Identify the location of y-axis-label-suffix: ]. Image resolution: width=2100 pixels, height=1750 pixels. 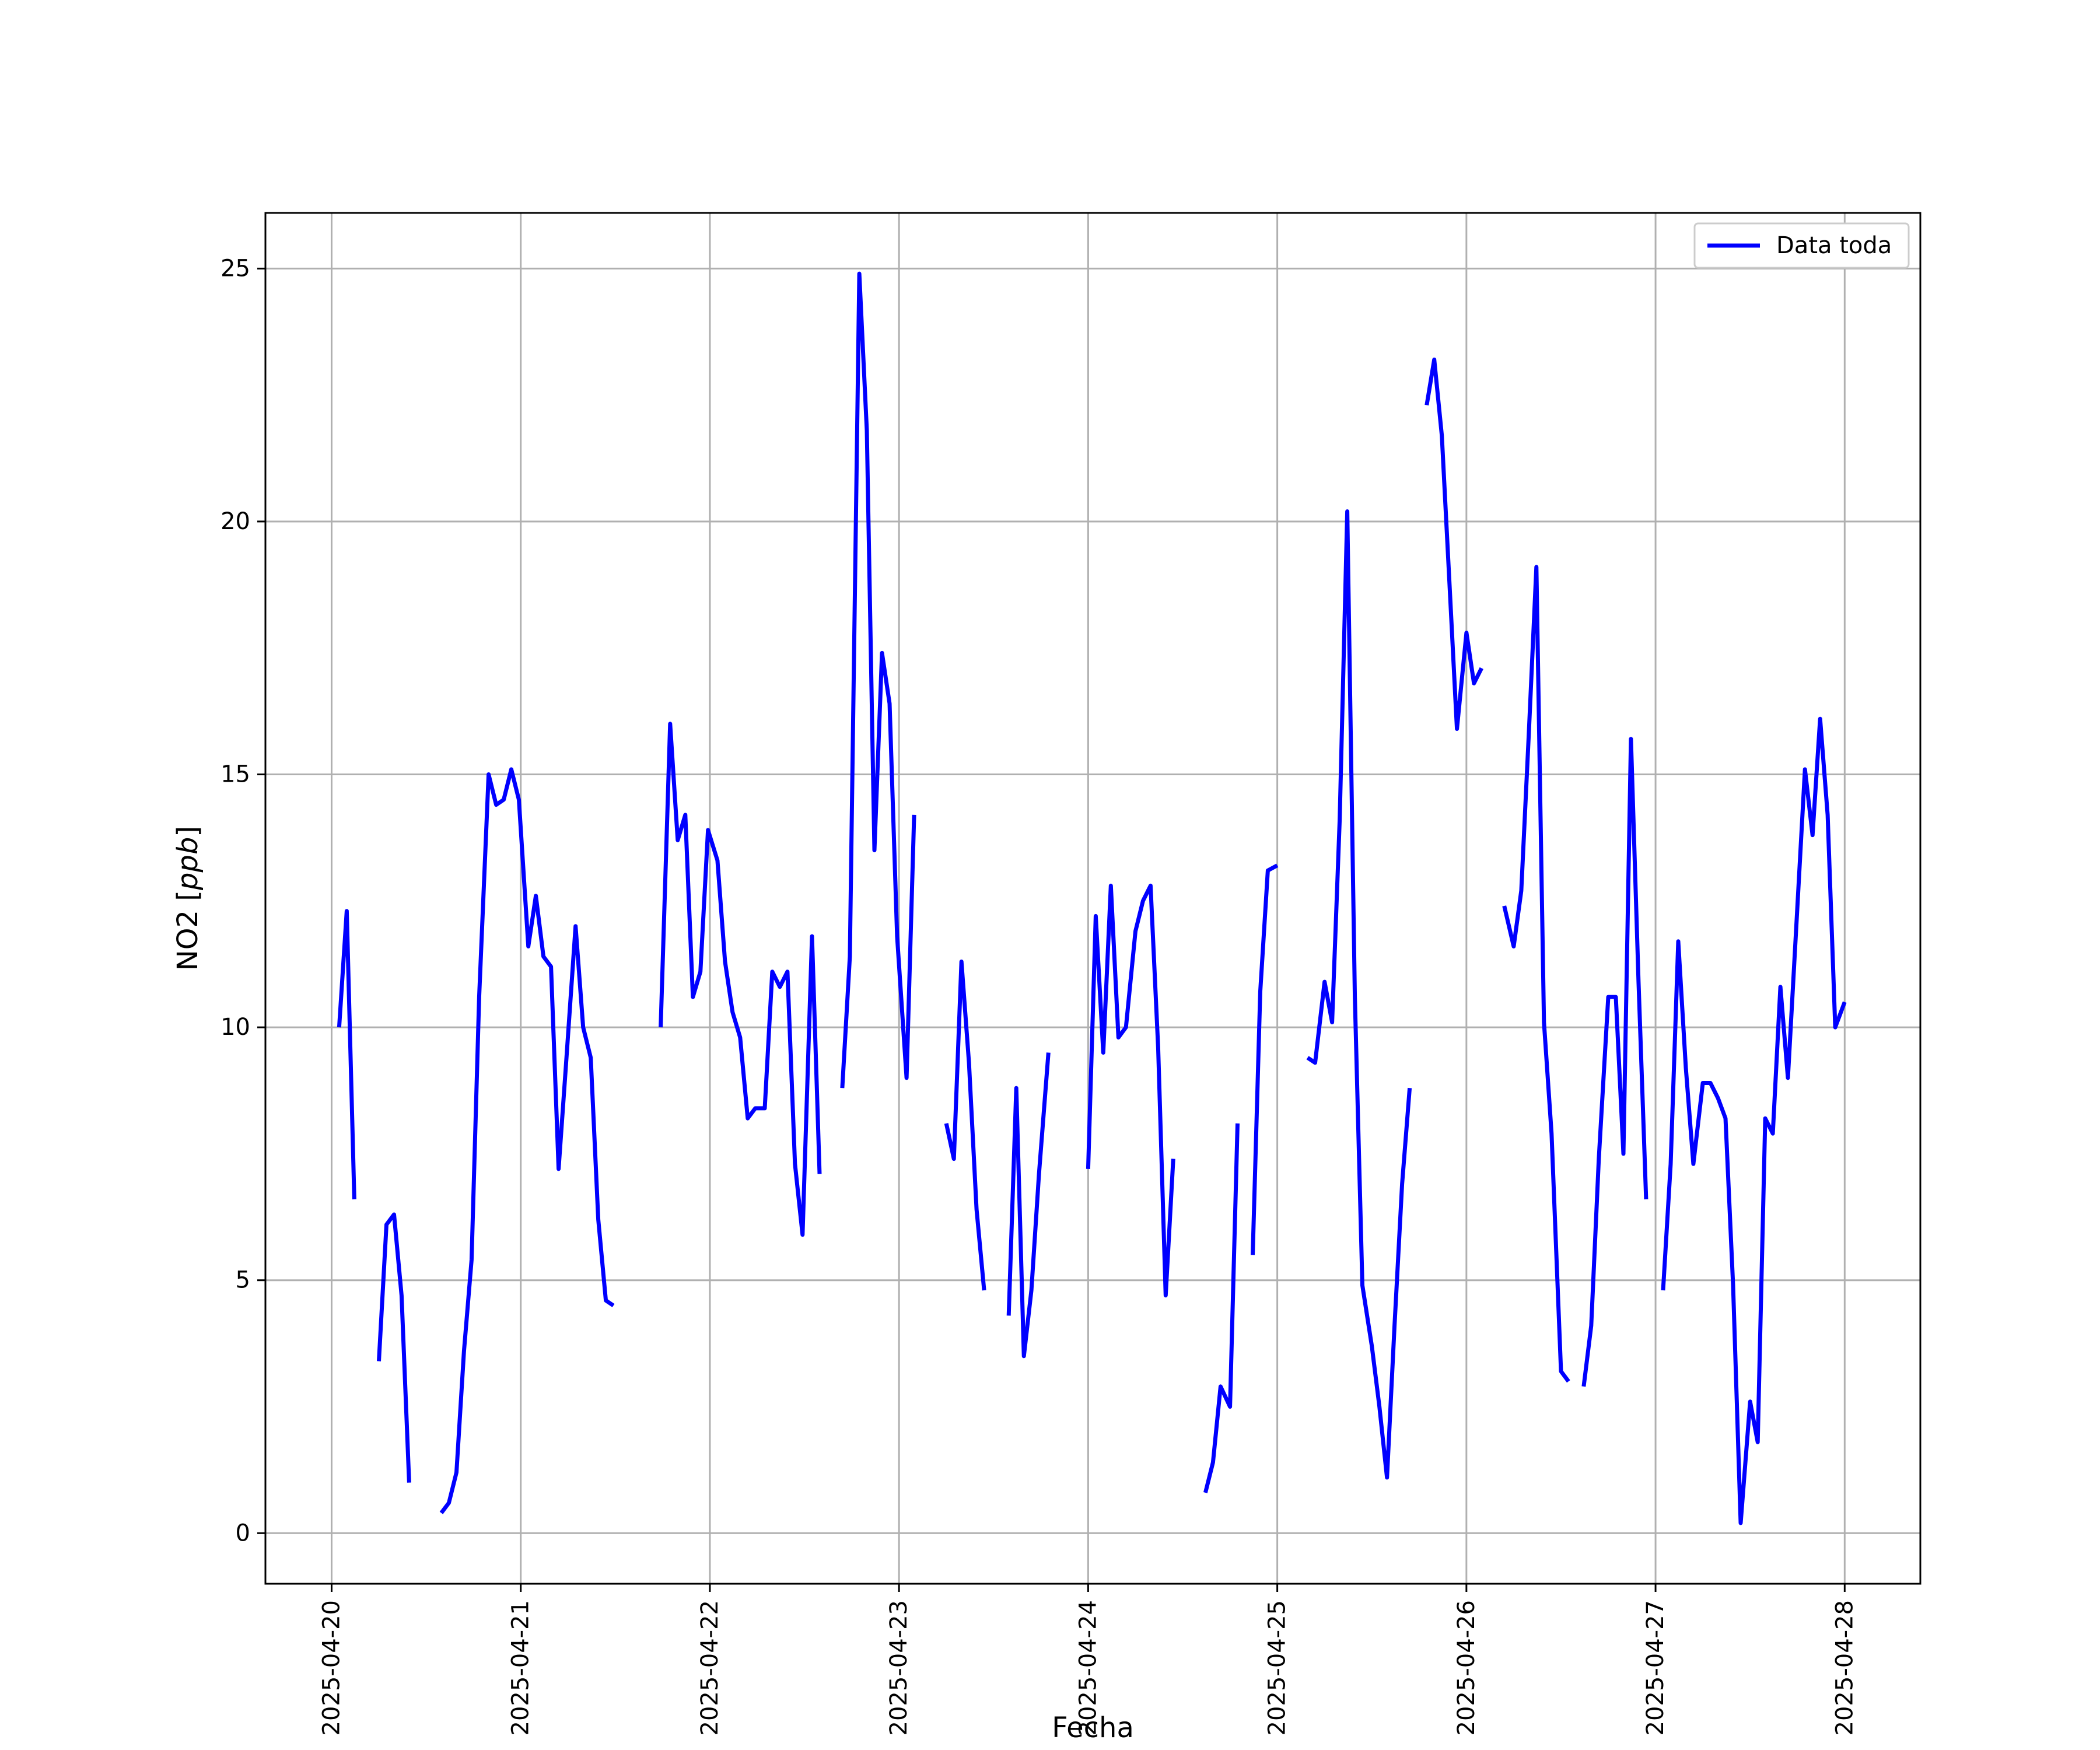
(188, 831).